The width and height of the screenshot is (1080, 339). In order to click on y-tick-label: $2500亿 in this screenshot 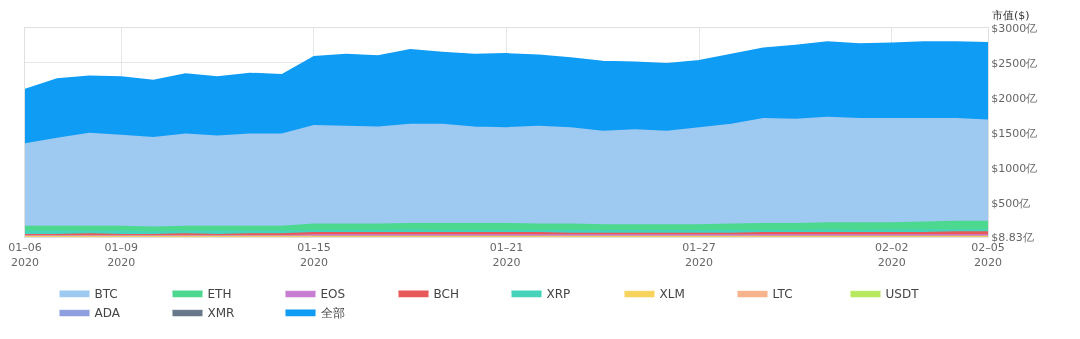, I will do `click(1014, 63)`.